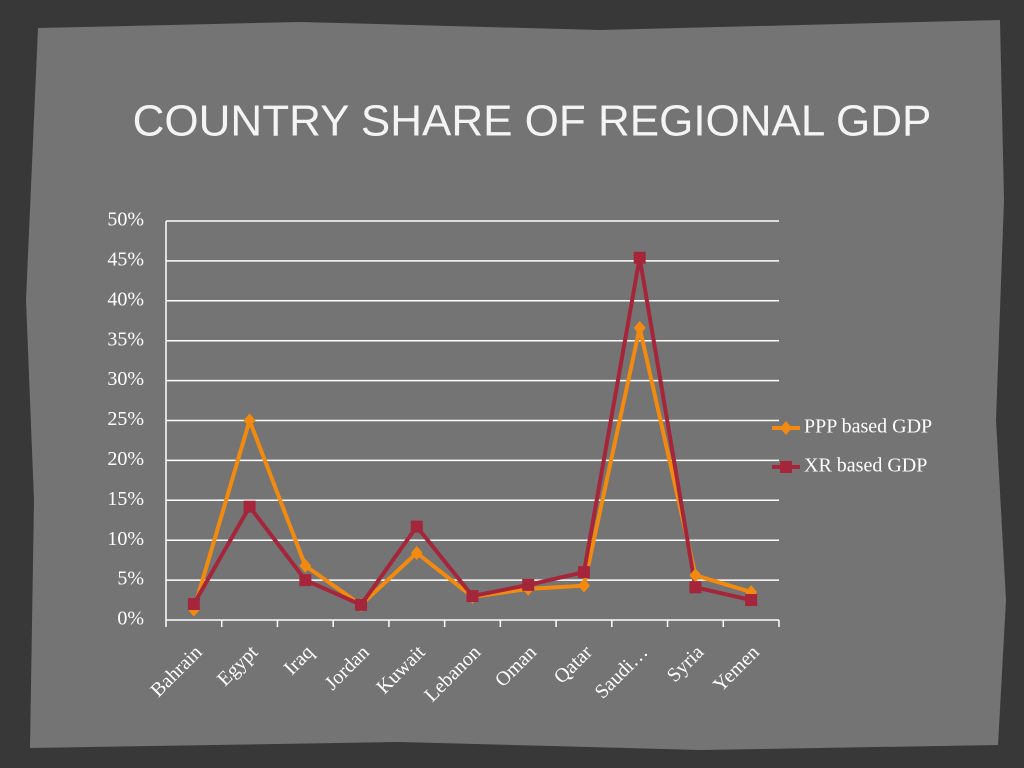  Describe the element at coordinates (125, 539) in the screenshot. I see `y-tick-label: 10%` at that location.